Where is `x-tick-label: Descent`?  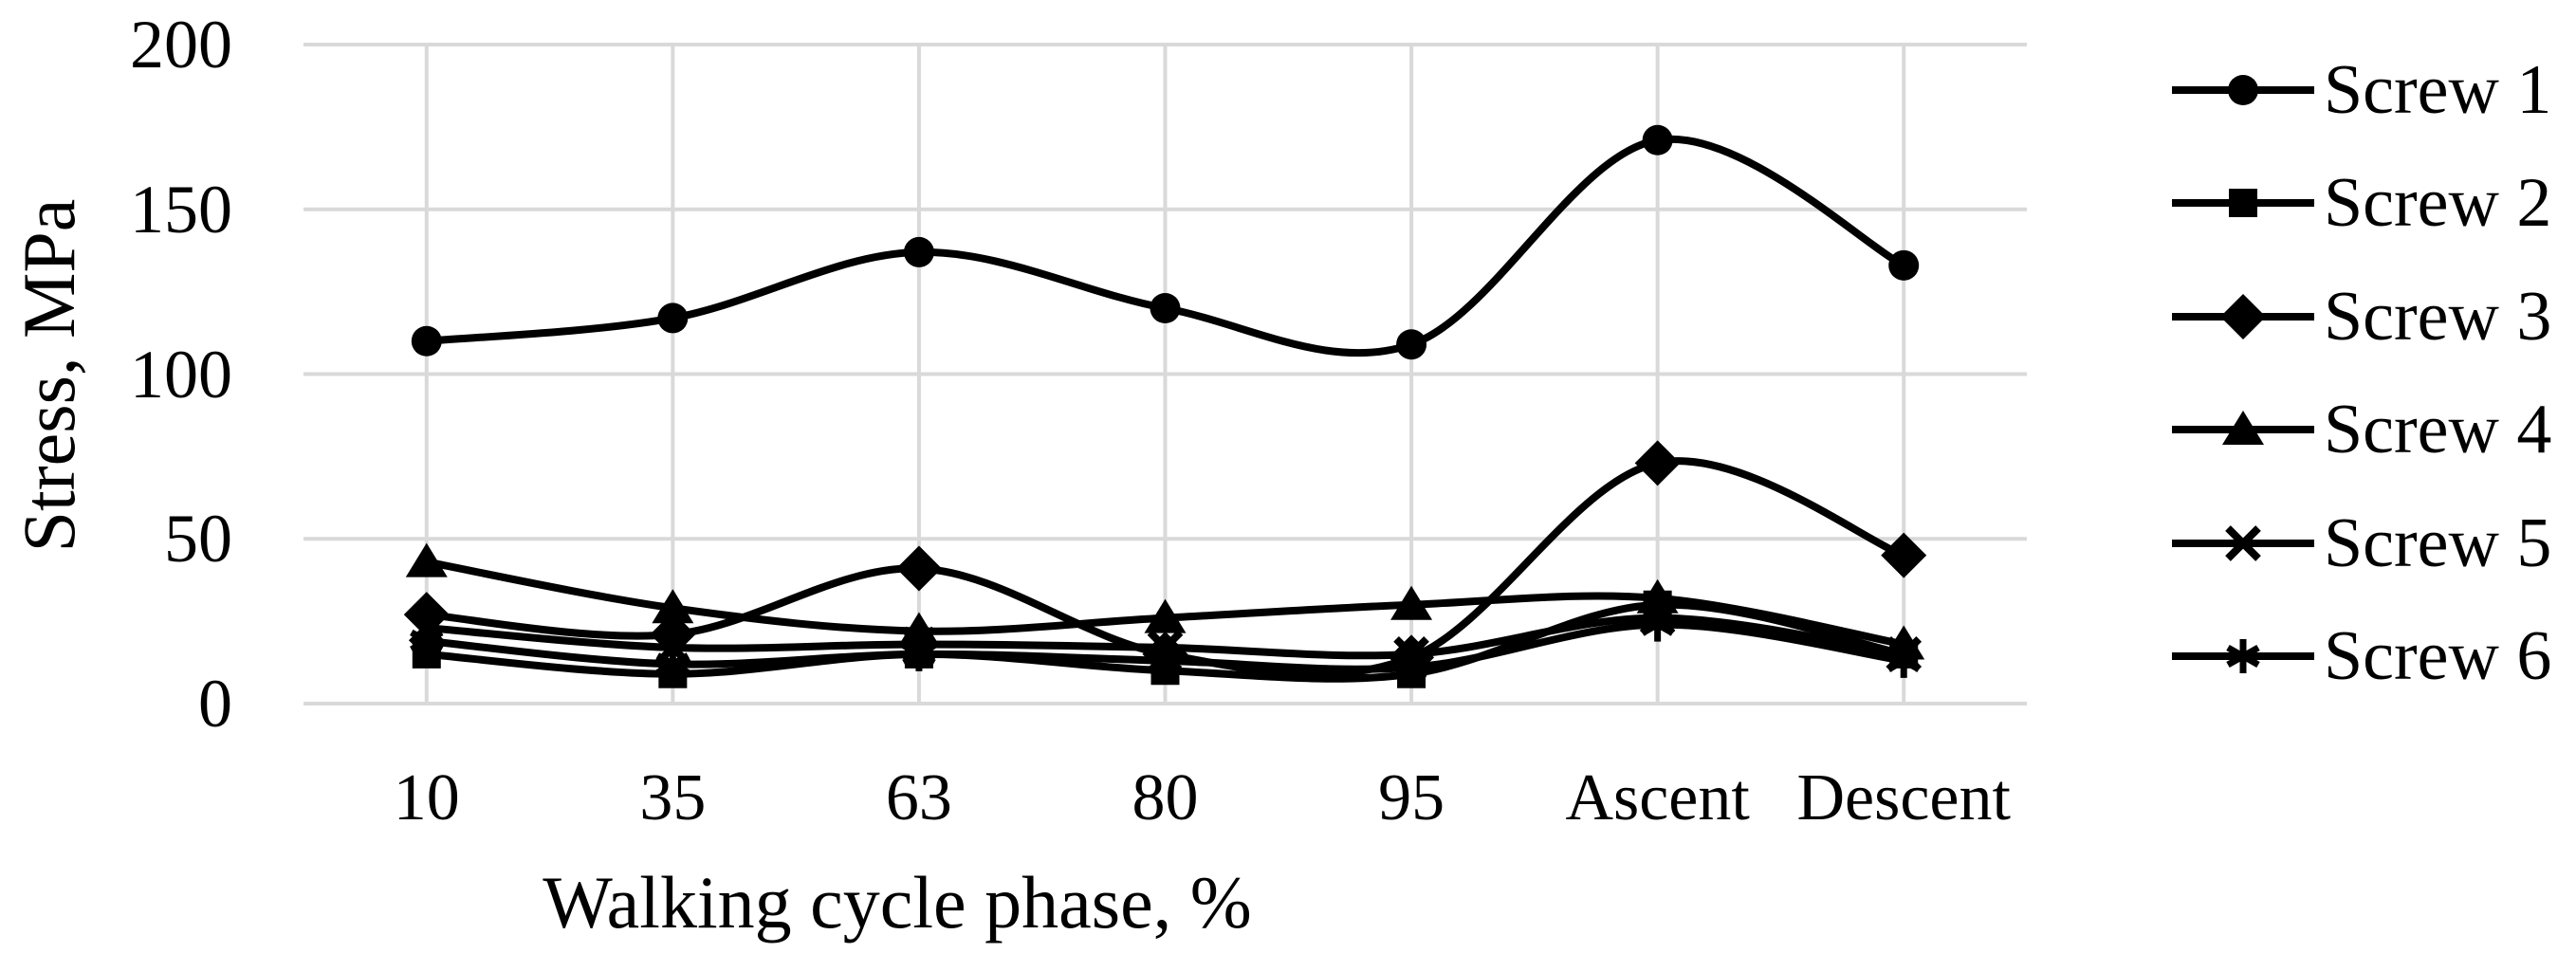 x-tick-label: Descent is located at coordinates (1903, 797).